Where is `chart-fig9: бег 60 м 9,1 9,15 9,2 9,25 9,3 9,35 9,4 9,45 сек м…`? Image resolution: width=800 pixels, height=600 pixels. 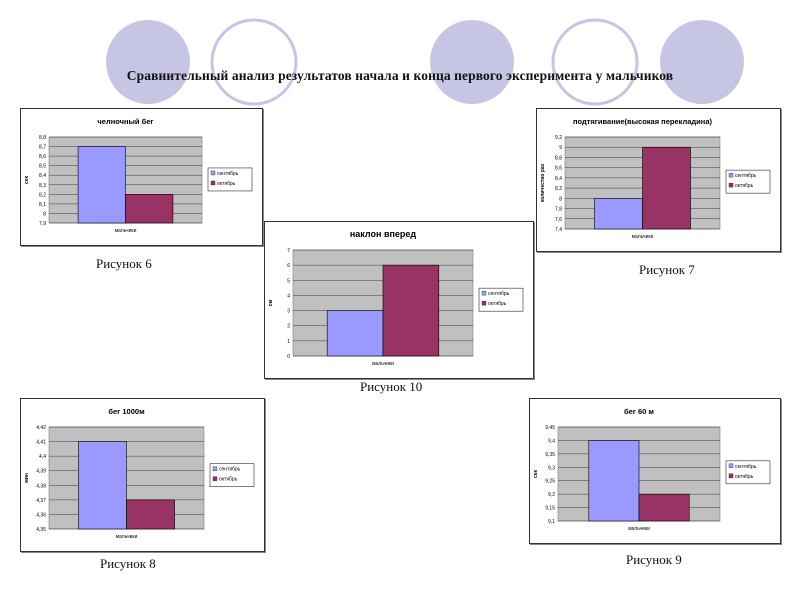 chart-fig9: бег 60 м 9,1 9,15 9,2 9,25 9,3 9,35 9,4 9,45 сек м… is located at coordinates (655, 471).